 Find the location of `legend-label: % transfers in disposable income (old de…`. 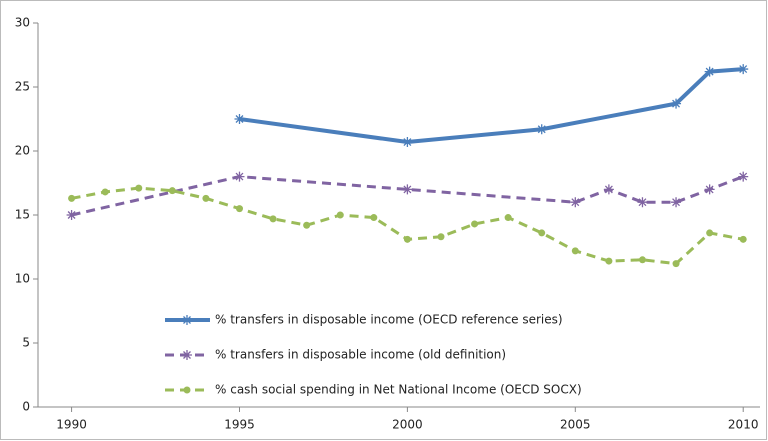

legend-label: % transfers in disposable income (old de… is located at coordinates (360, 355).